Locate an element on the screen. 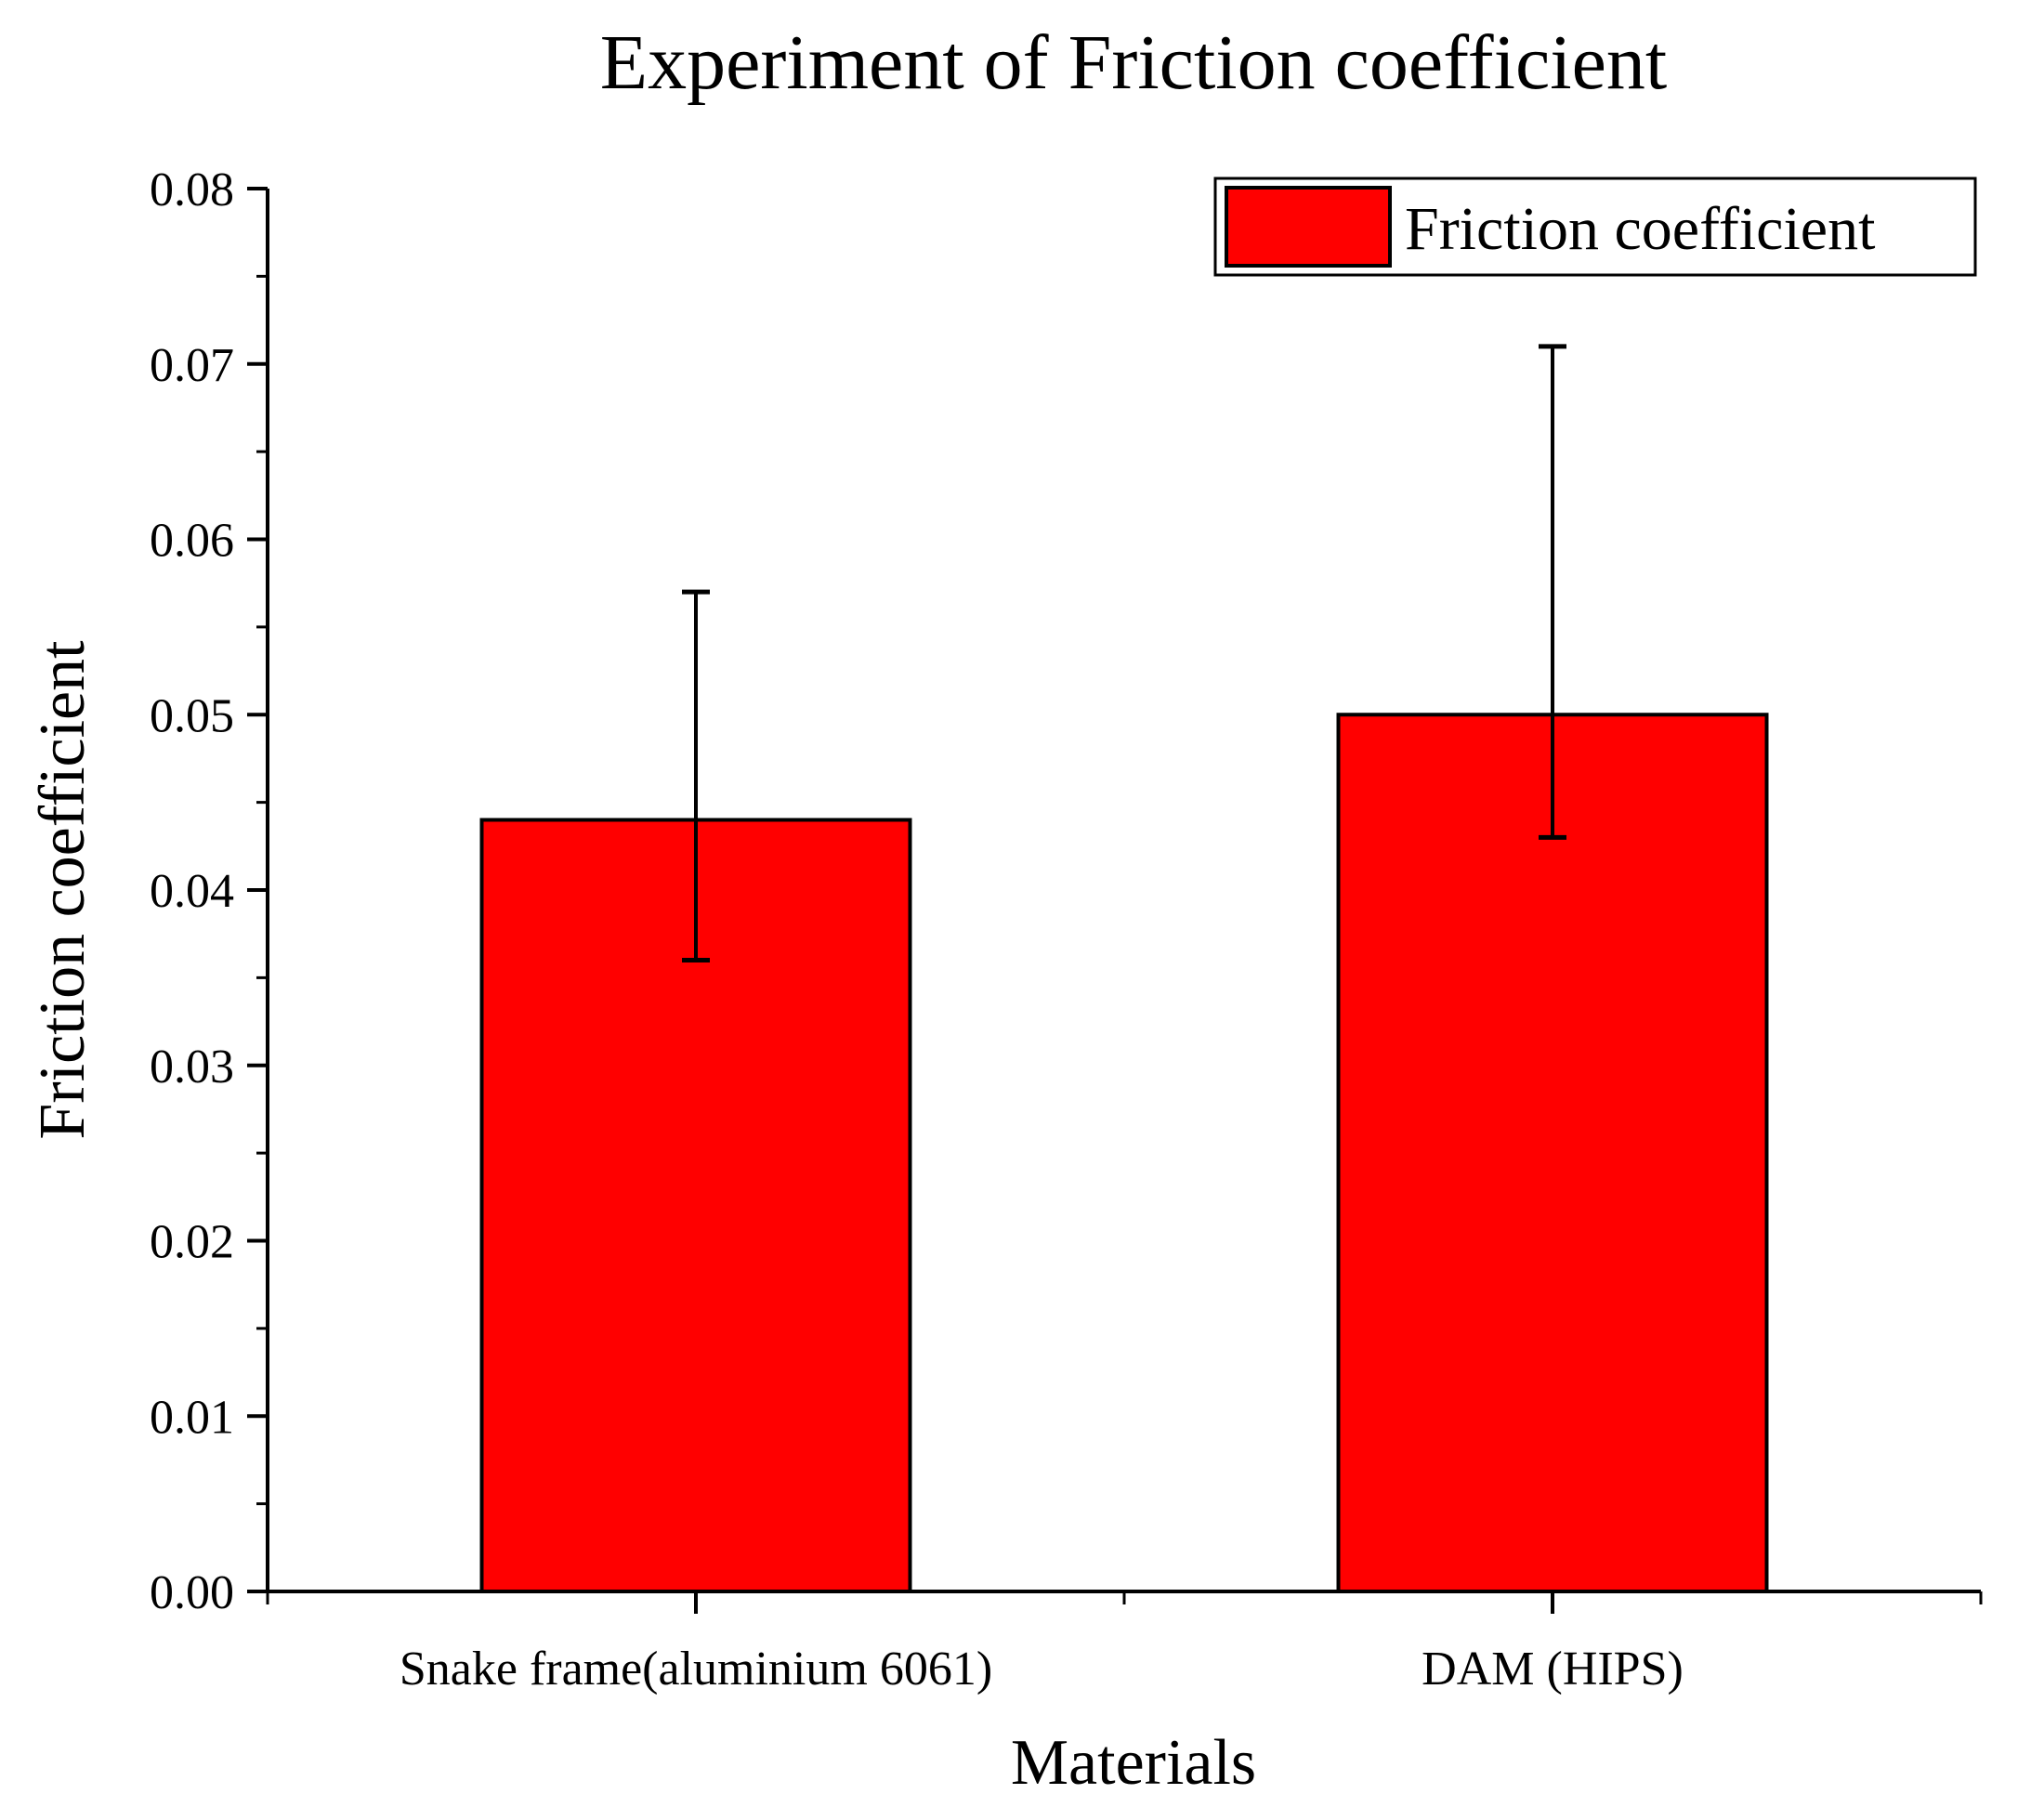 The height and width of the screenshot is (1820, 2018). y-axis-title: Friction coefficient is located at coordinates (62, 890).